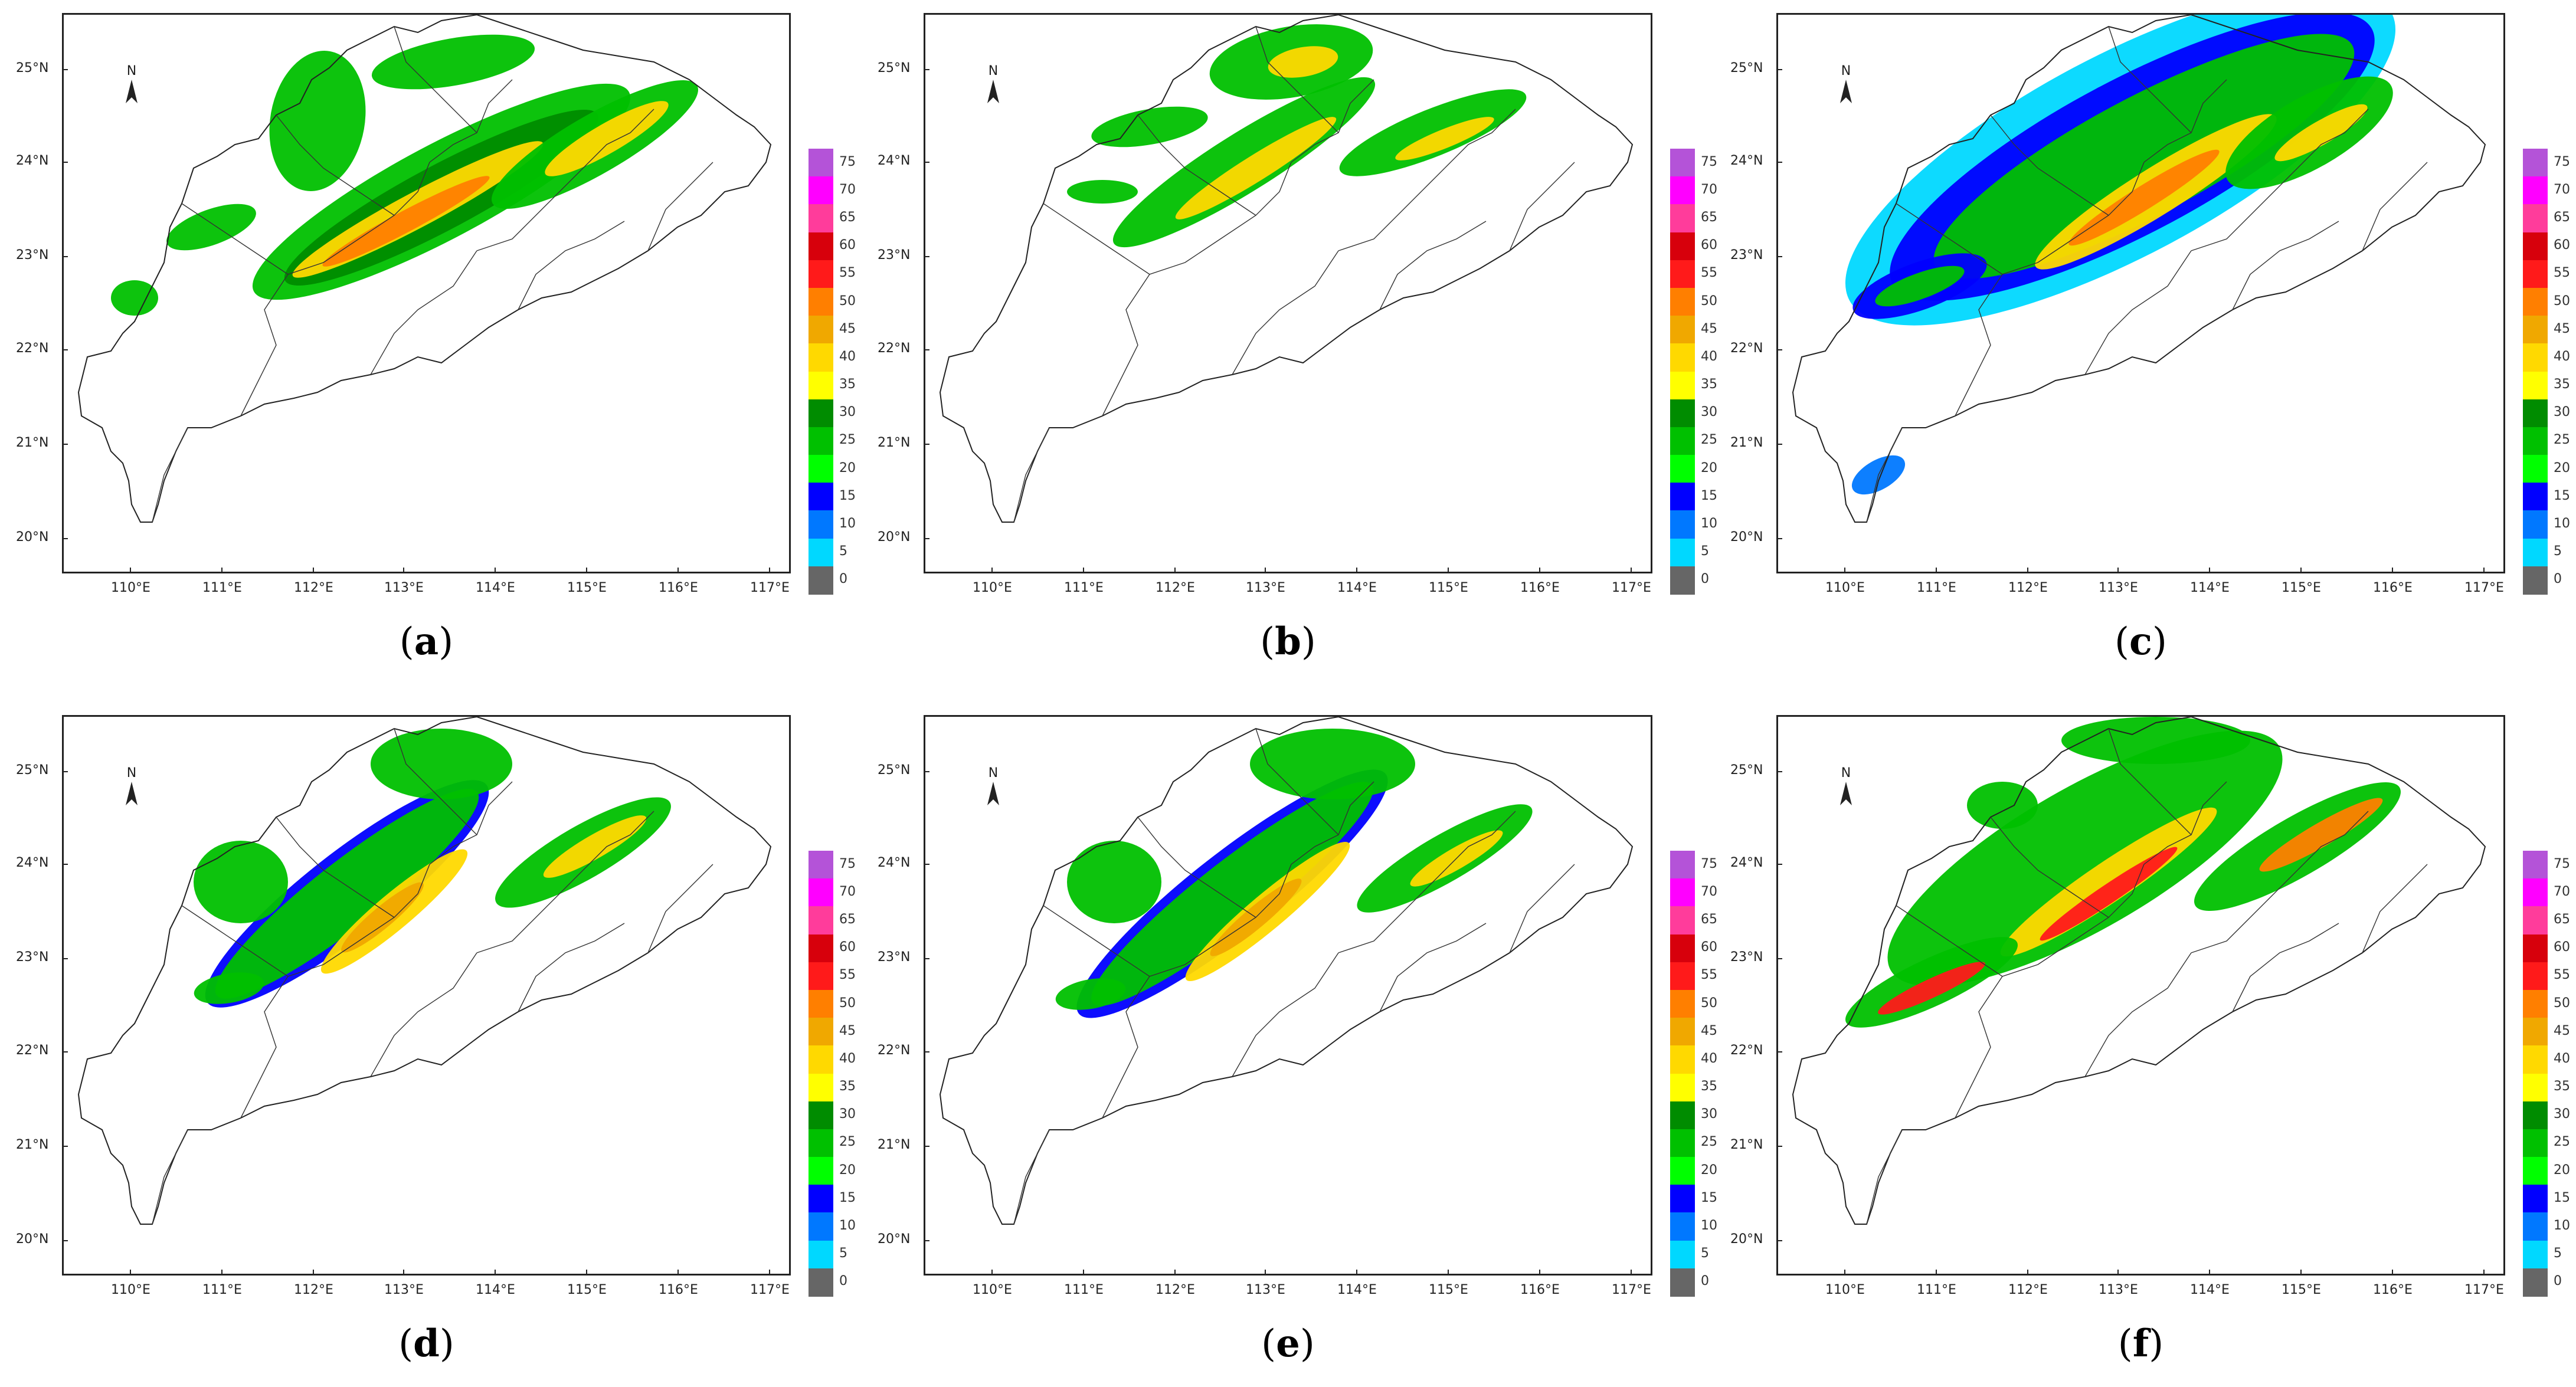 The height and width of the screenshot is (1387, 2576). Describe the element at coordinates (2140, 1344) in the screenshot. I see `panel-caption: (f)` at that location.